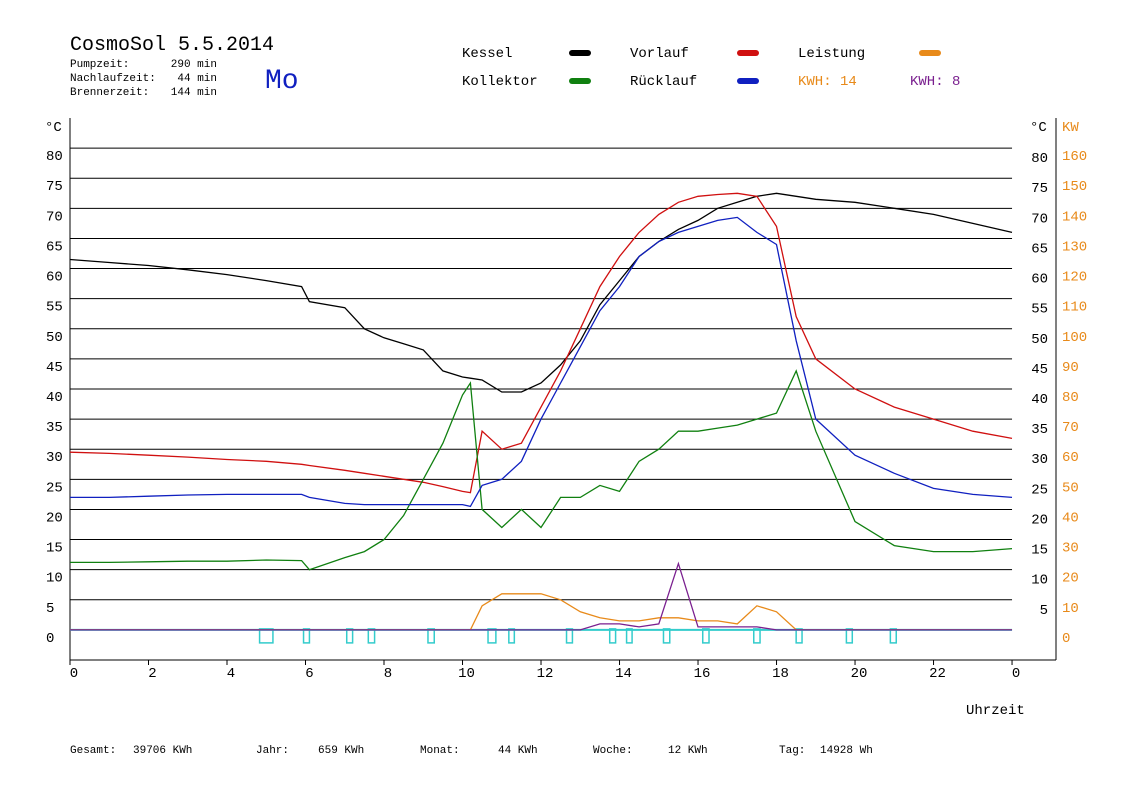 The width and height of the screenshot is (1148, 812). I want to click on footer-value: 14928 Wh, so click(846, 751).